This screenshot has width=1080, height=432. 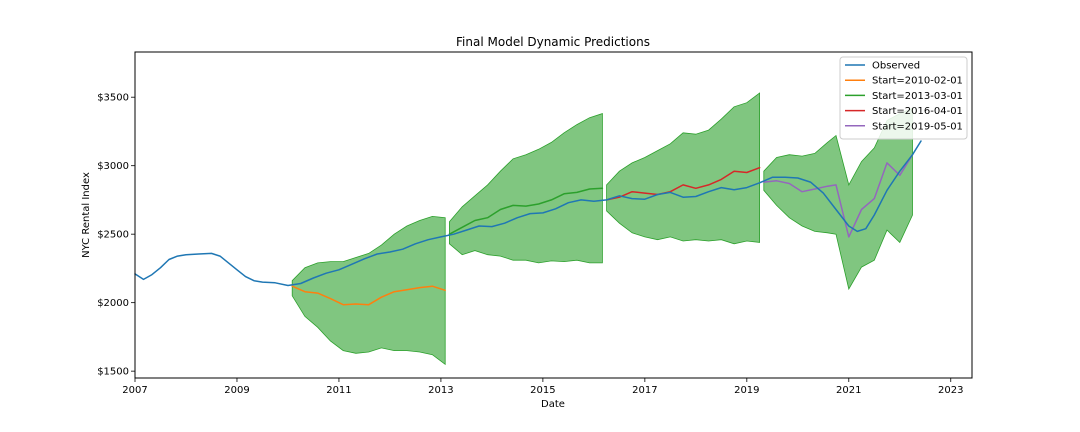 What do you see at coordinates (644, 390) in the screenshot?
I see `x-tick-label: 2017` at bounding box center [644, 390].